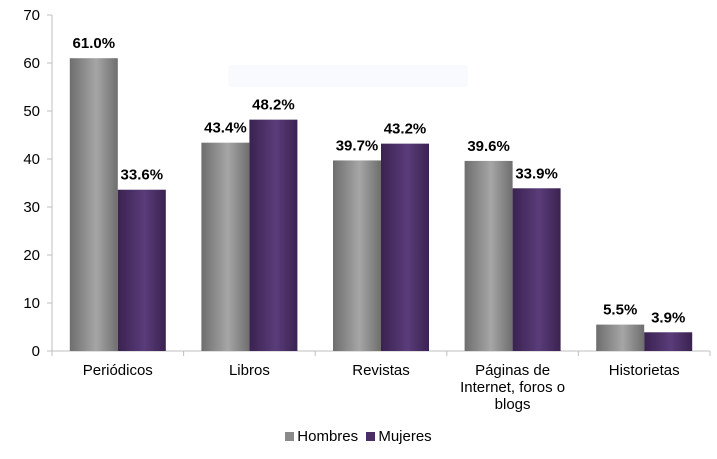  What do you see at coordinates (405, 129) in the screenshot?
I see `data-label-mujeres: 43.2%` at bounding box center [405, 129].